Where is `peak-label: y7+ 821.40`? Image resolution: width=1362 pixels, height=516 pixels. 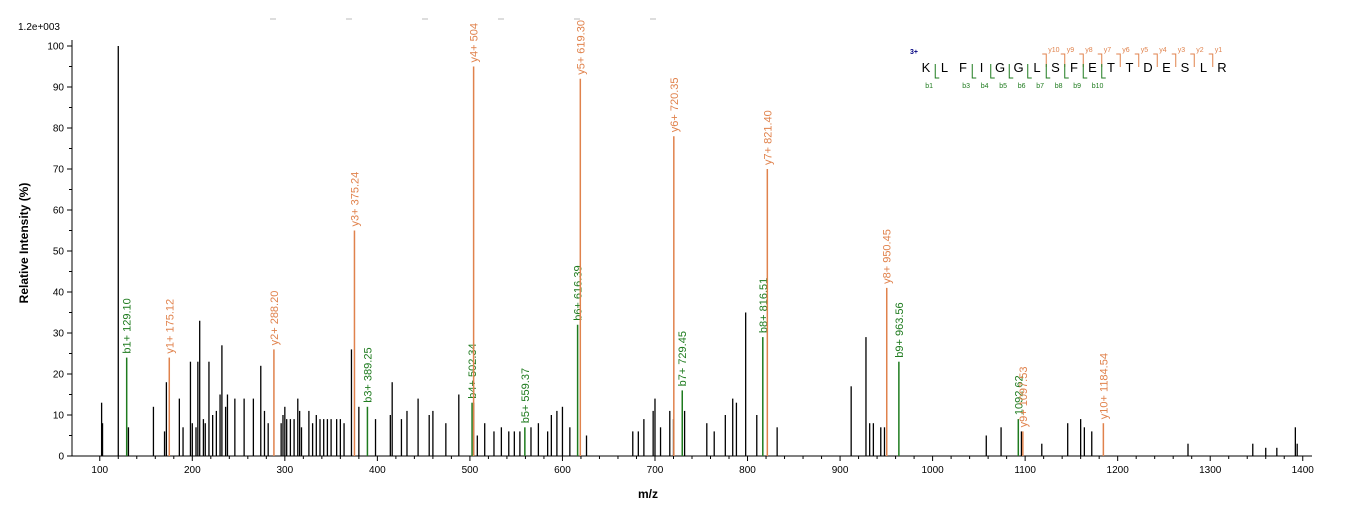 peak-label: y7+ 821.40 is located at coordinates (768, 137).